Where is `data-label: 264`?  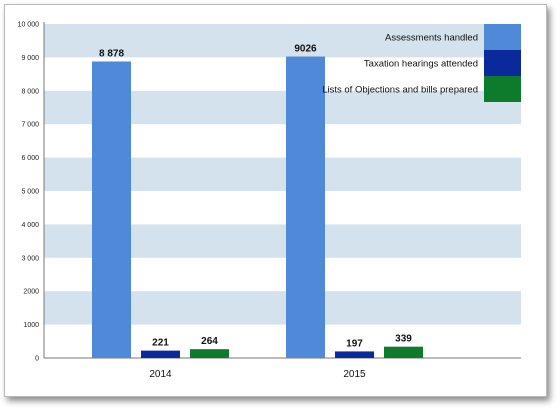
data-label: 264 is located at coordinates (209, 341).